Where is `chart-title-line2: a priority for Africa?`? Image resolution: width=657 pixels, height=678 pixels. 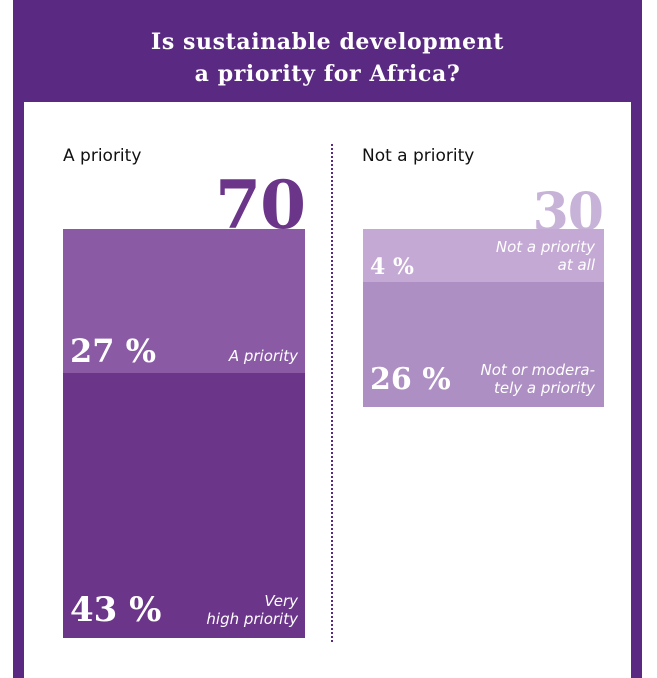 chart-title-line2: a priority for Africa? is located at coordinates (327, 74).